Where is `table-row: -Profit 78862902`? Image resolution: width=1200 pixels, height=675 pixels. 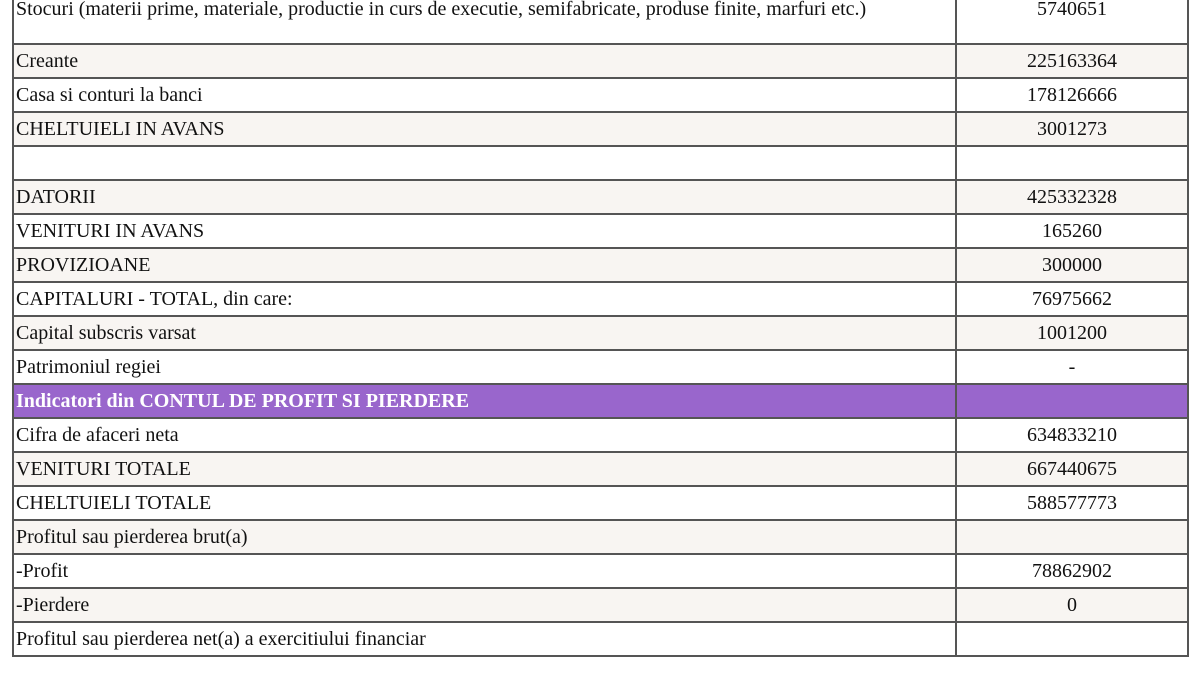
table-row: -Profit 78862902 is located at coordinates (600, 571).